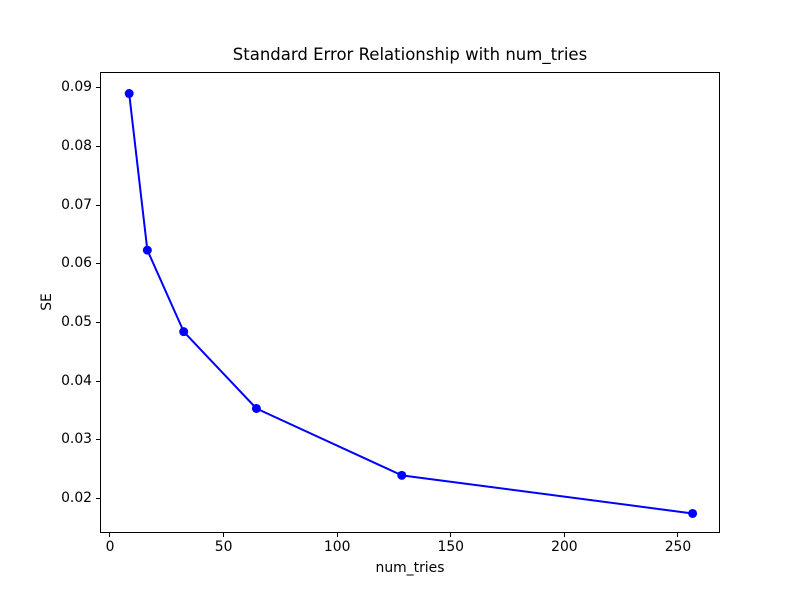 Image resolution: width=800 pixels, height=600 pixels. What do you see at coordinates (76, 87) in the screenshot?
I see `y-tick-label: 0.09` at bounding box center [76, 87].